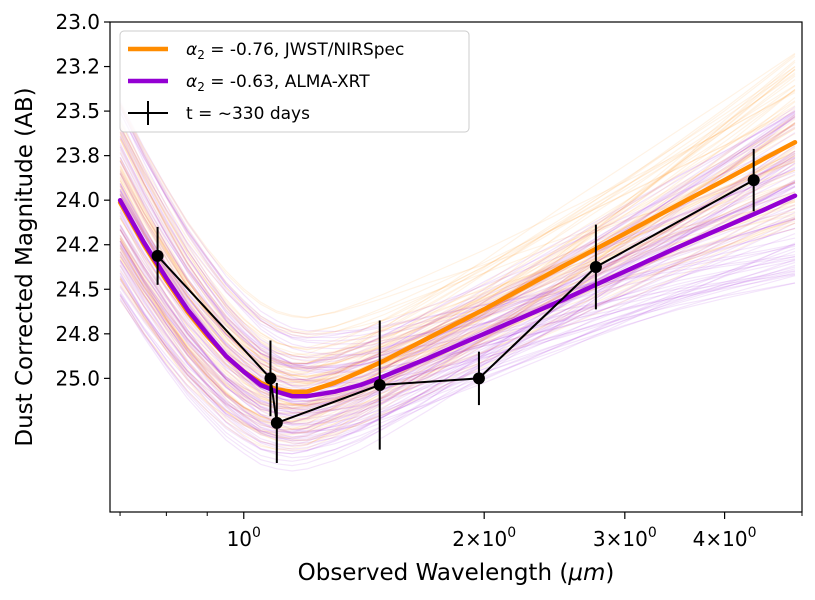 This screenshot has width=815, height=600. What do you see at coordinates (248, 114) in the screenshot?
I see `legend-label-data: t = ~330 days` at bounding box center [248, 114].